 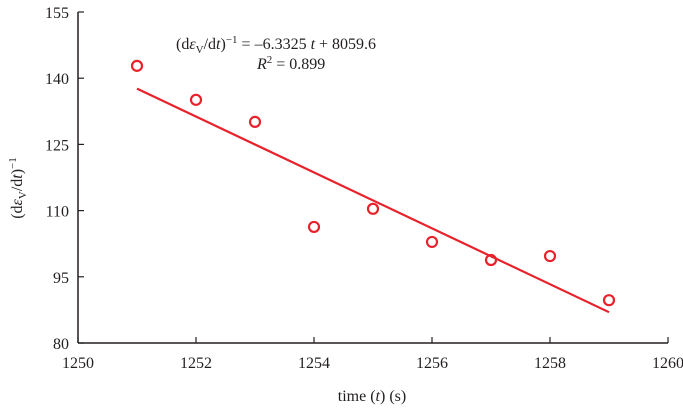 I want to click on y-tick-label: 95, so click(x=61, y=278).